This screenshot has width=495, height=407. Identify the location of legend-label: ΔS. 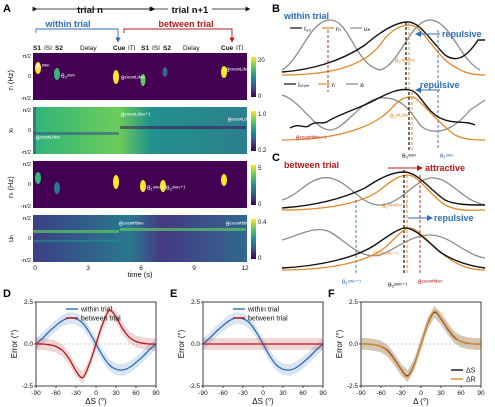
(471, 371).